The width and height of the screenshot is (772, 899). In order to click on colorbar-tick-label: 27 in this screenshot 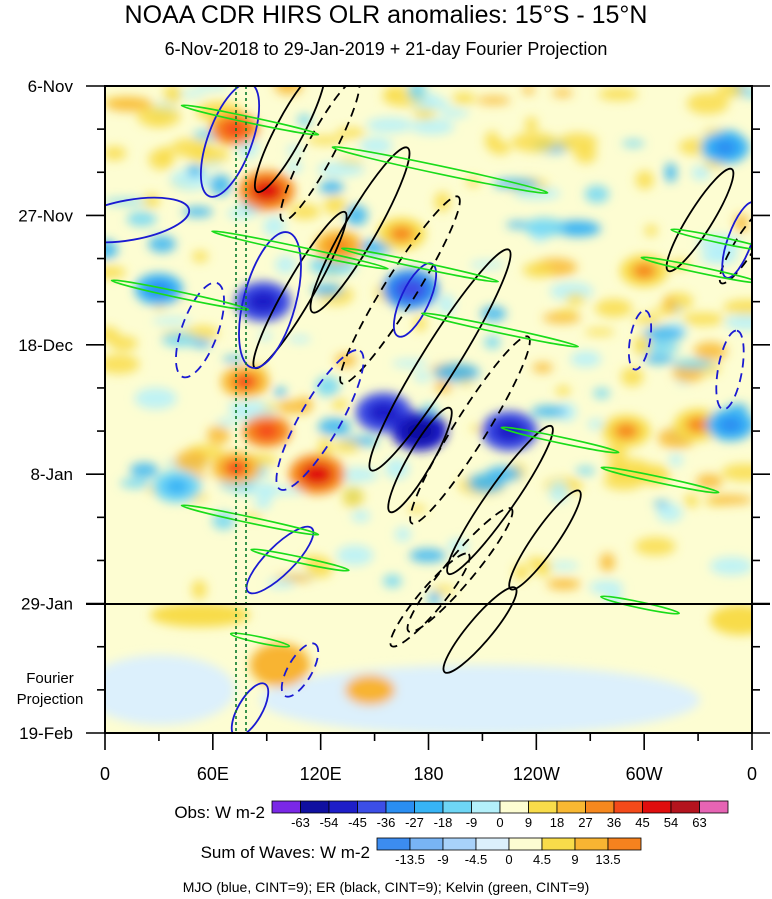, I will do `click(585, 822)`.